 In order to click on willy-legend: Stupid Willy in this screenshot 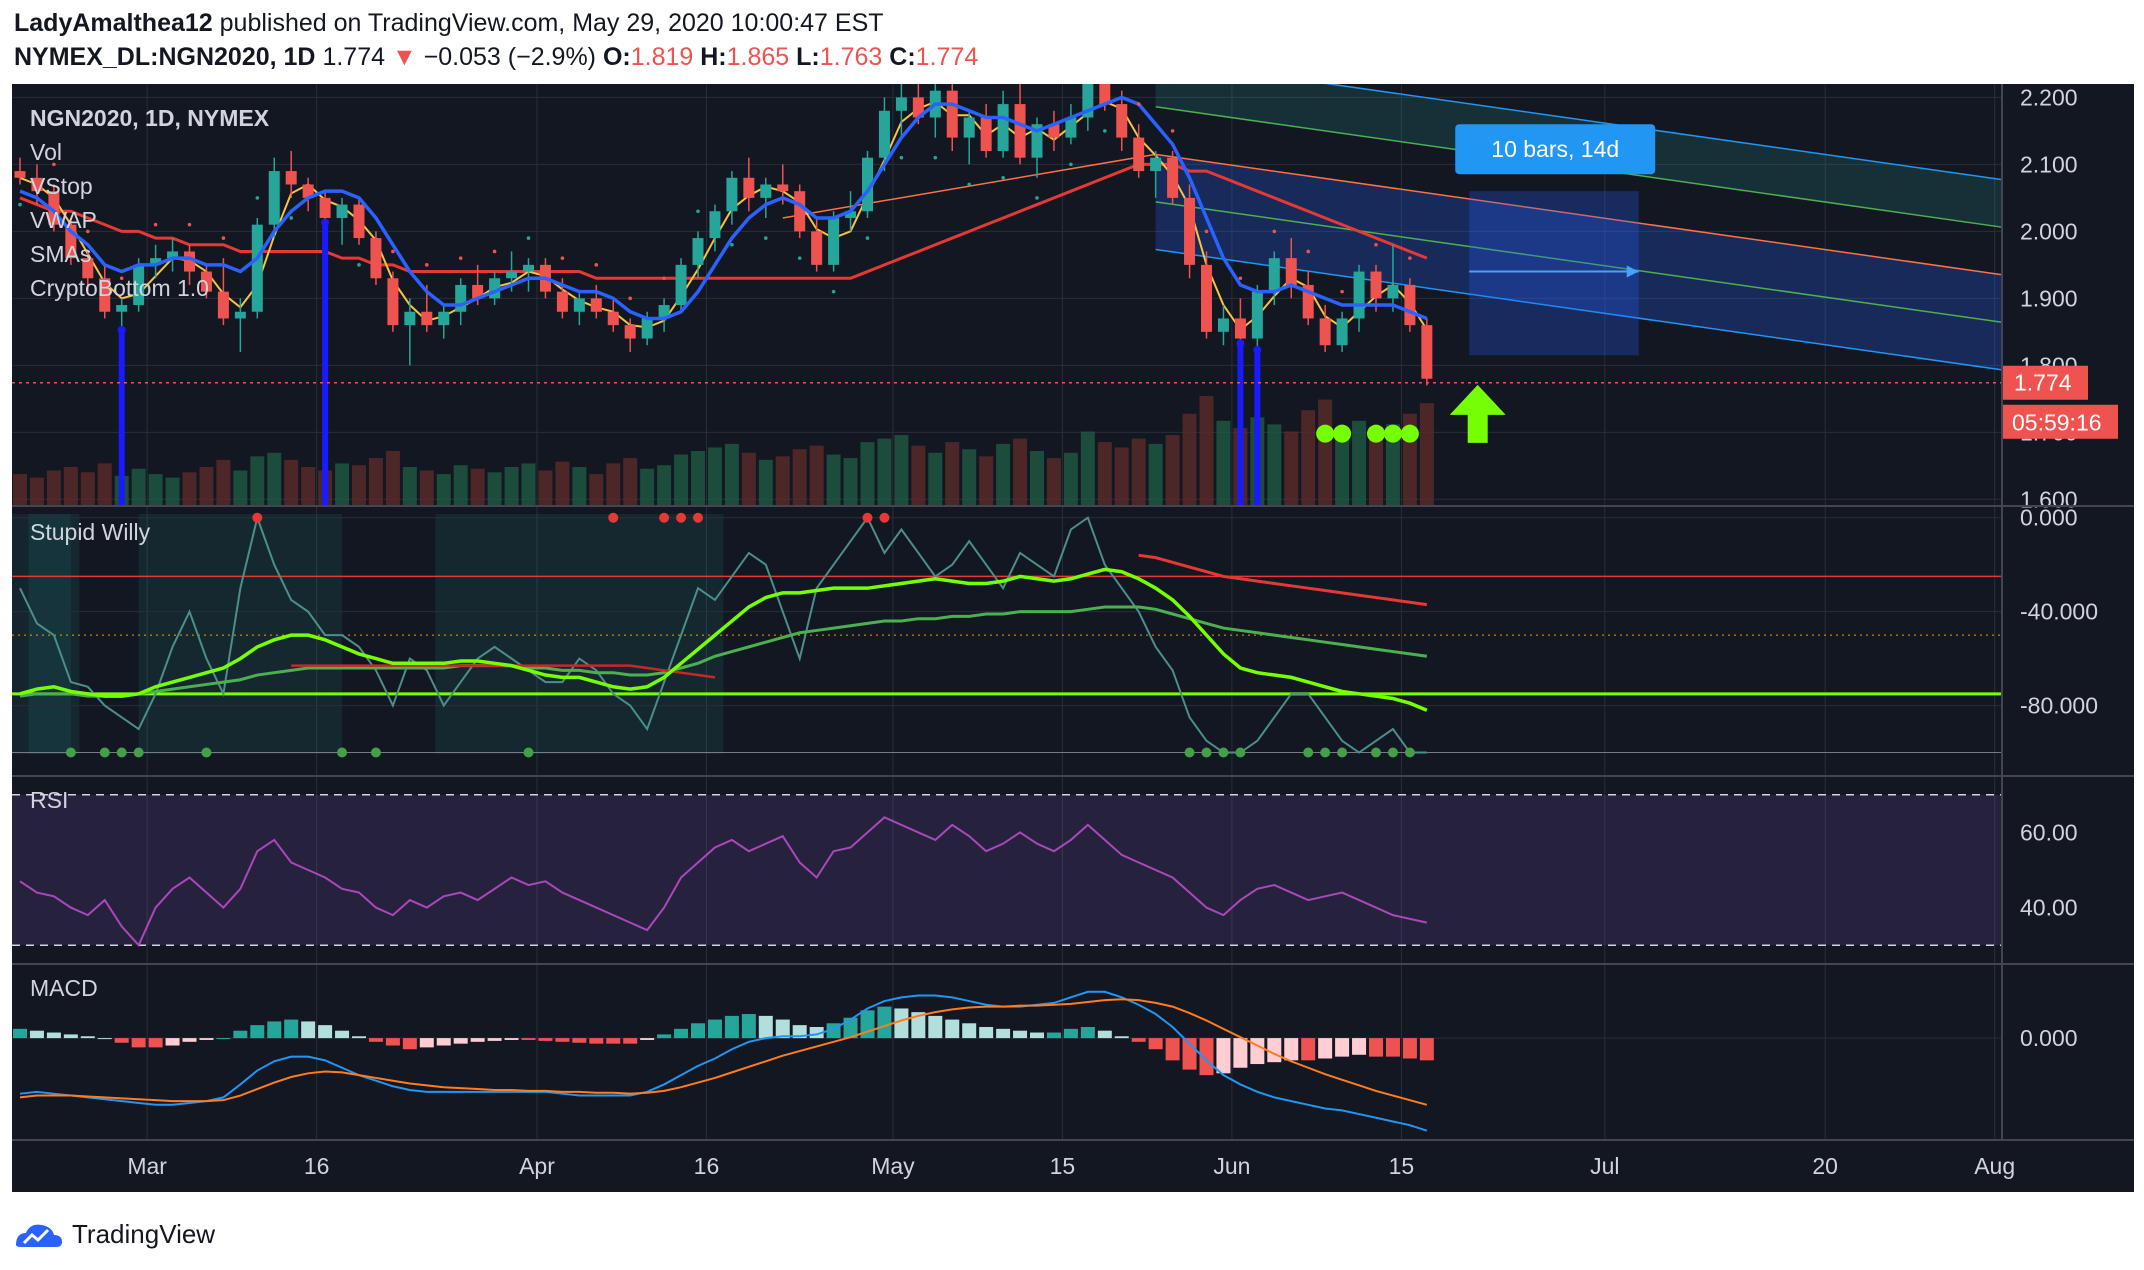, I will do `click(90, 532)`.